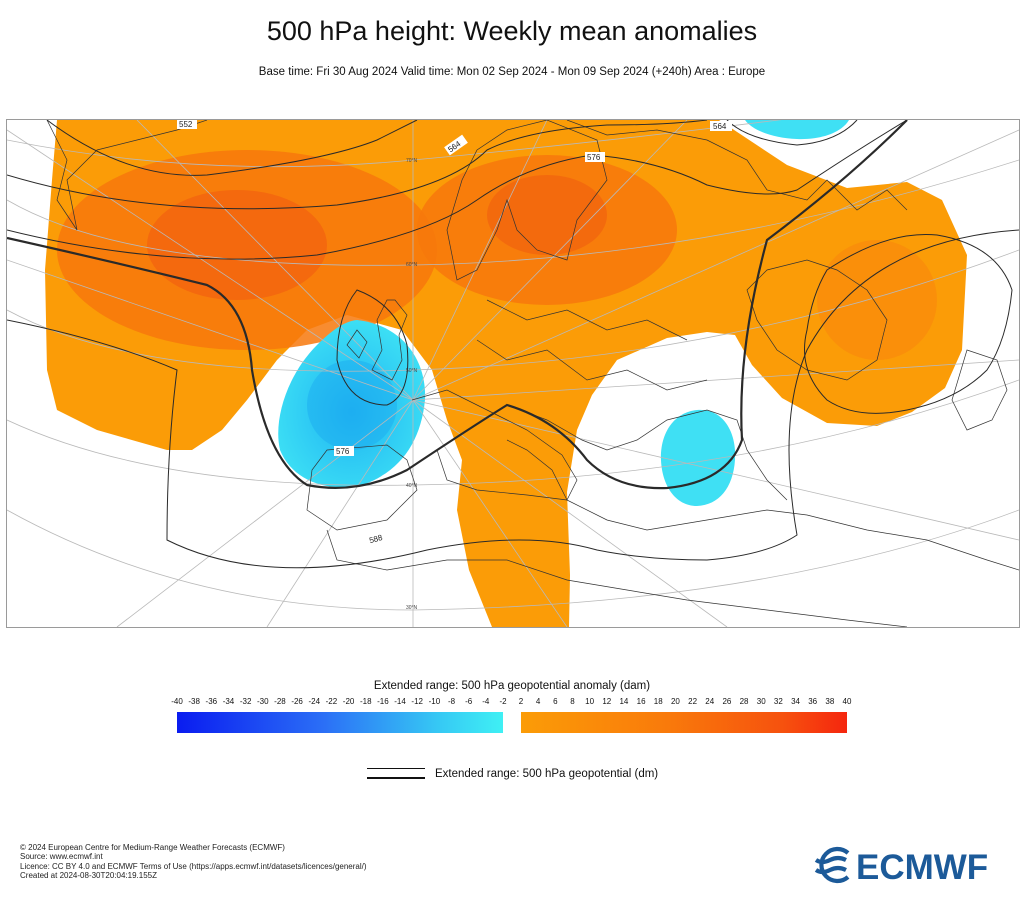  I want to click on contour-label-588: 588, so click(376, 539).